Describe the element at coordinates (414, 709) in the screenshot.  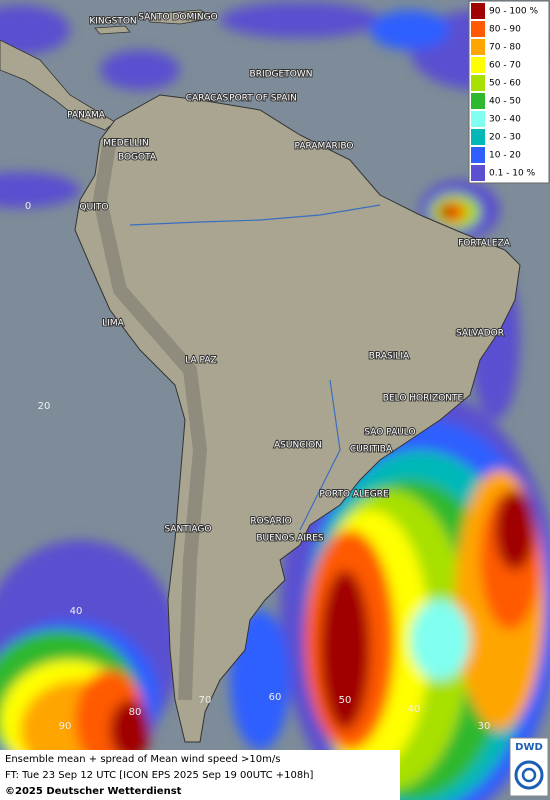
I see `lon-label: 40` at that location.